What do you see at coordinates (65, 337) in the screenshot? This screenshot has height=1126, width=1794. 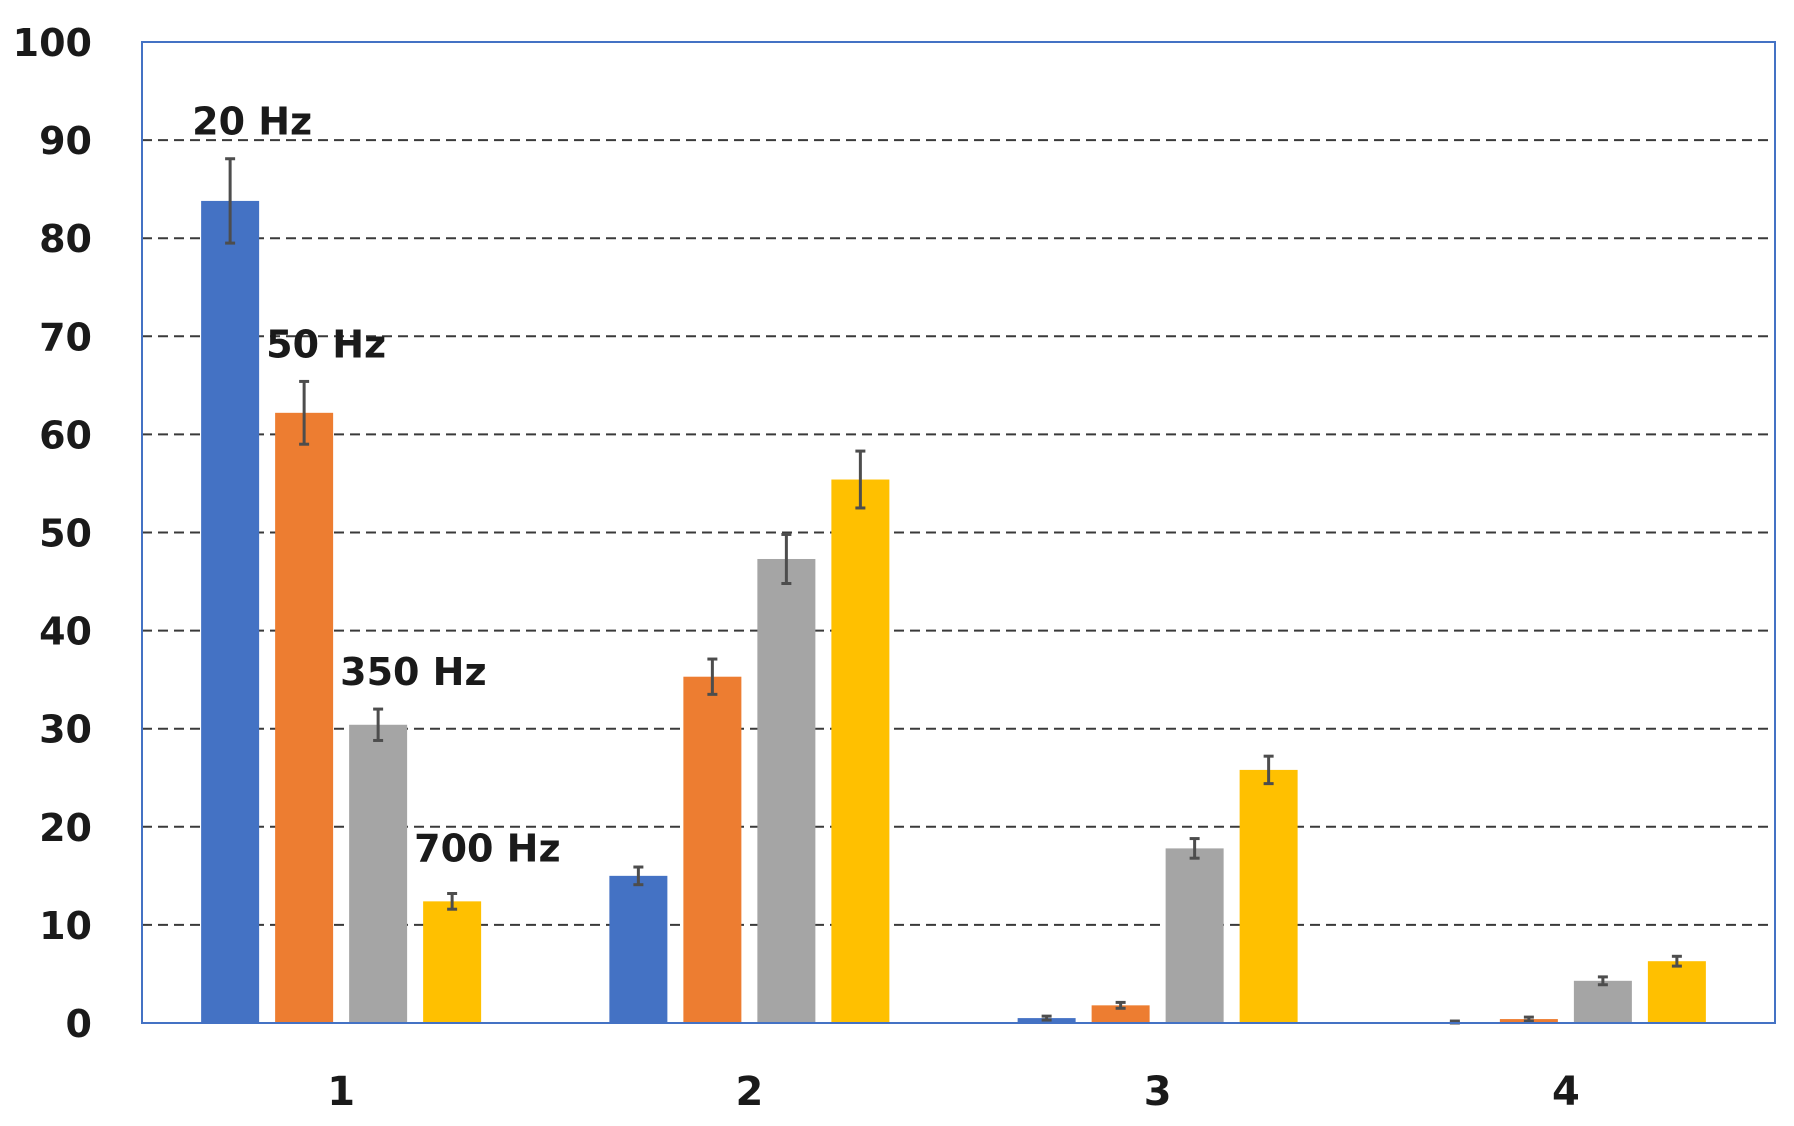 I see `y-tick-label: 70` at bounding box center [65, 337].